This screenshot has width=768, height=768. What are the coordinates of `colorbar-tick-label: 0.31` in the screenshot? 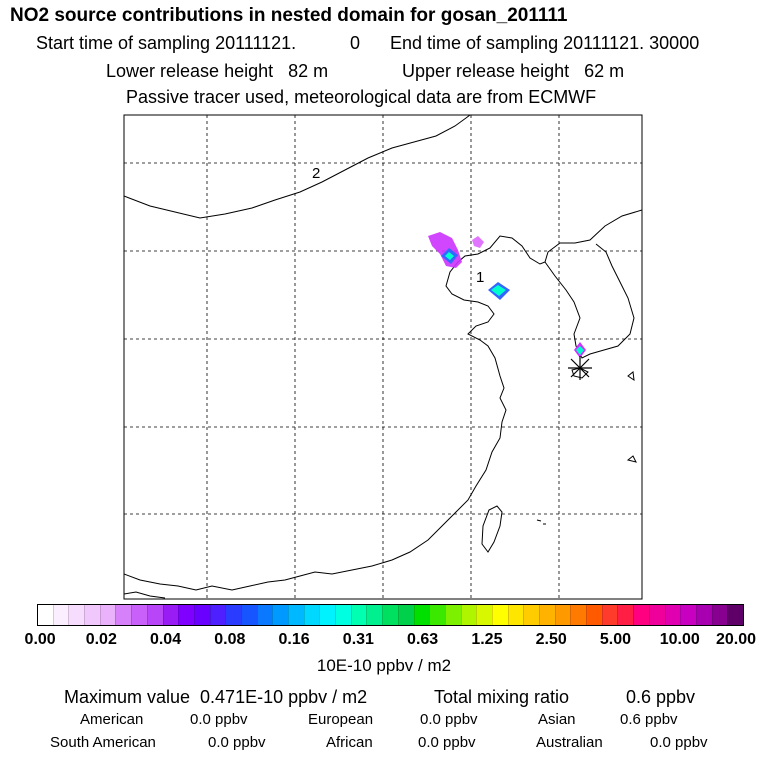 It's located at (358, 639).